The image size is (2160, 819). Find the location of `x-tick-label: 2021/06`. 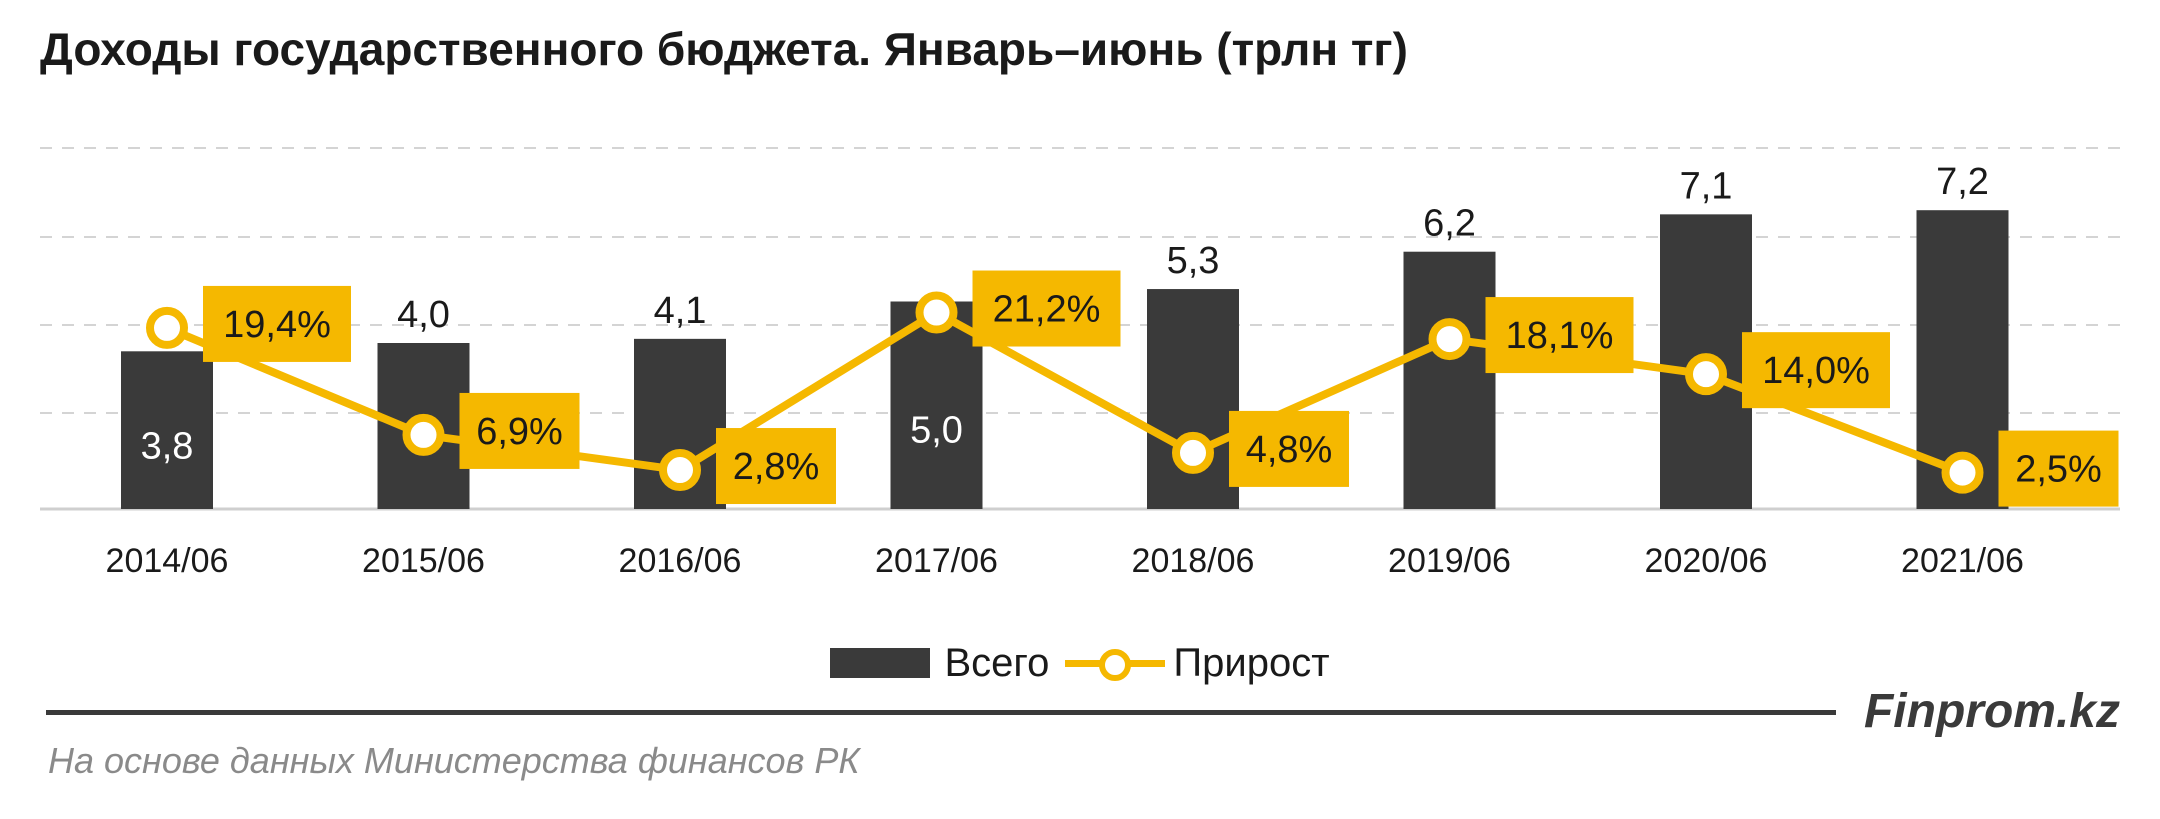

x-tick-label: 2021/06 is located at coordinates (1962, 561).